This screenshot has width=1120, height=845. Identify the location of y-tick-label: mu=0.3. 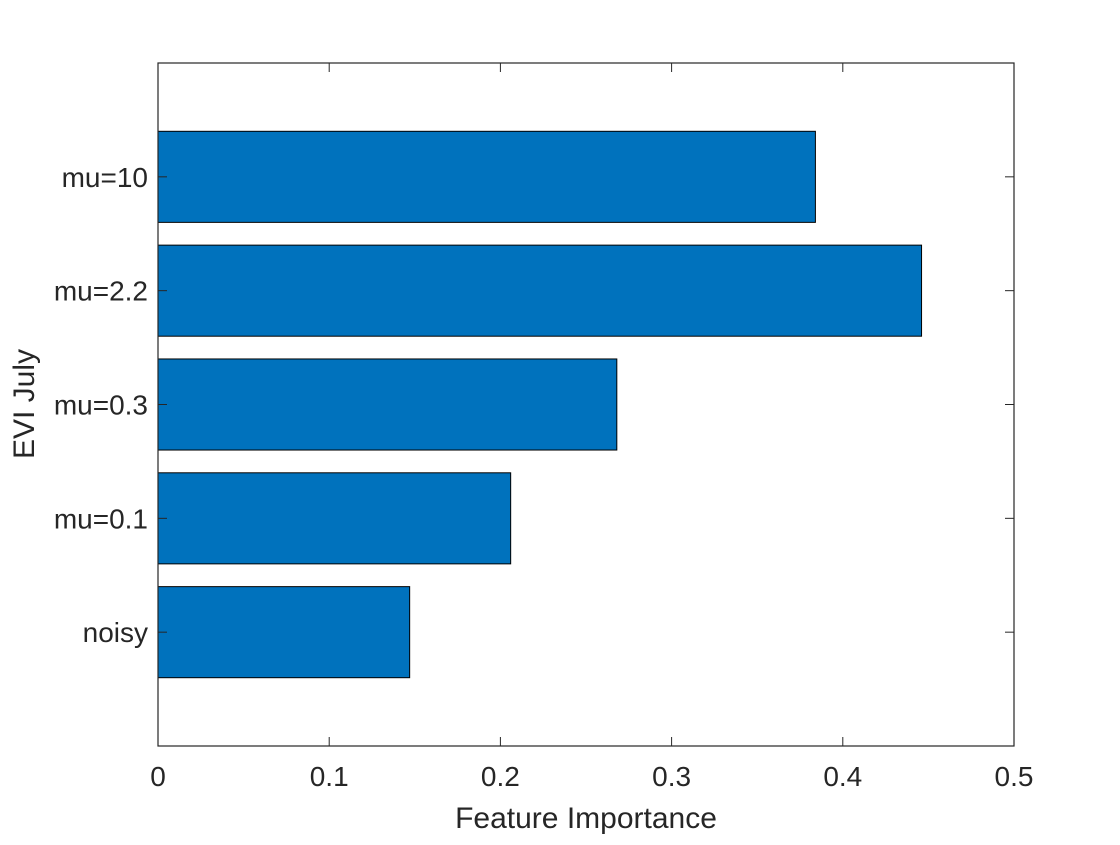
(101, 405).